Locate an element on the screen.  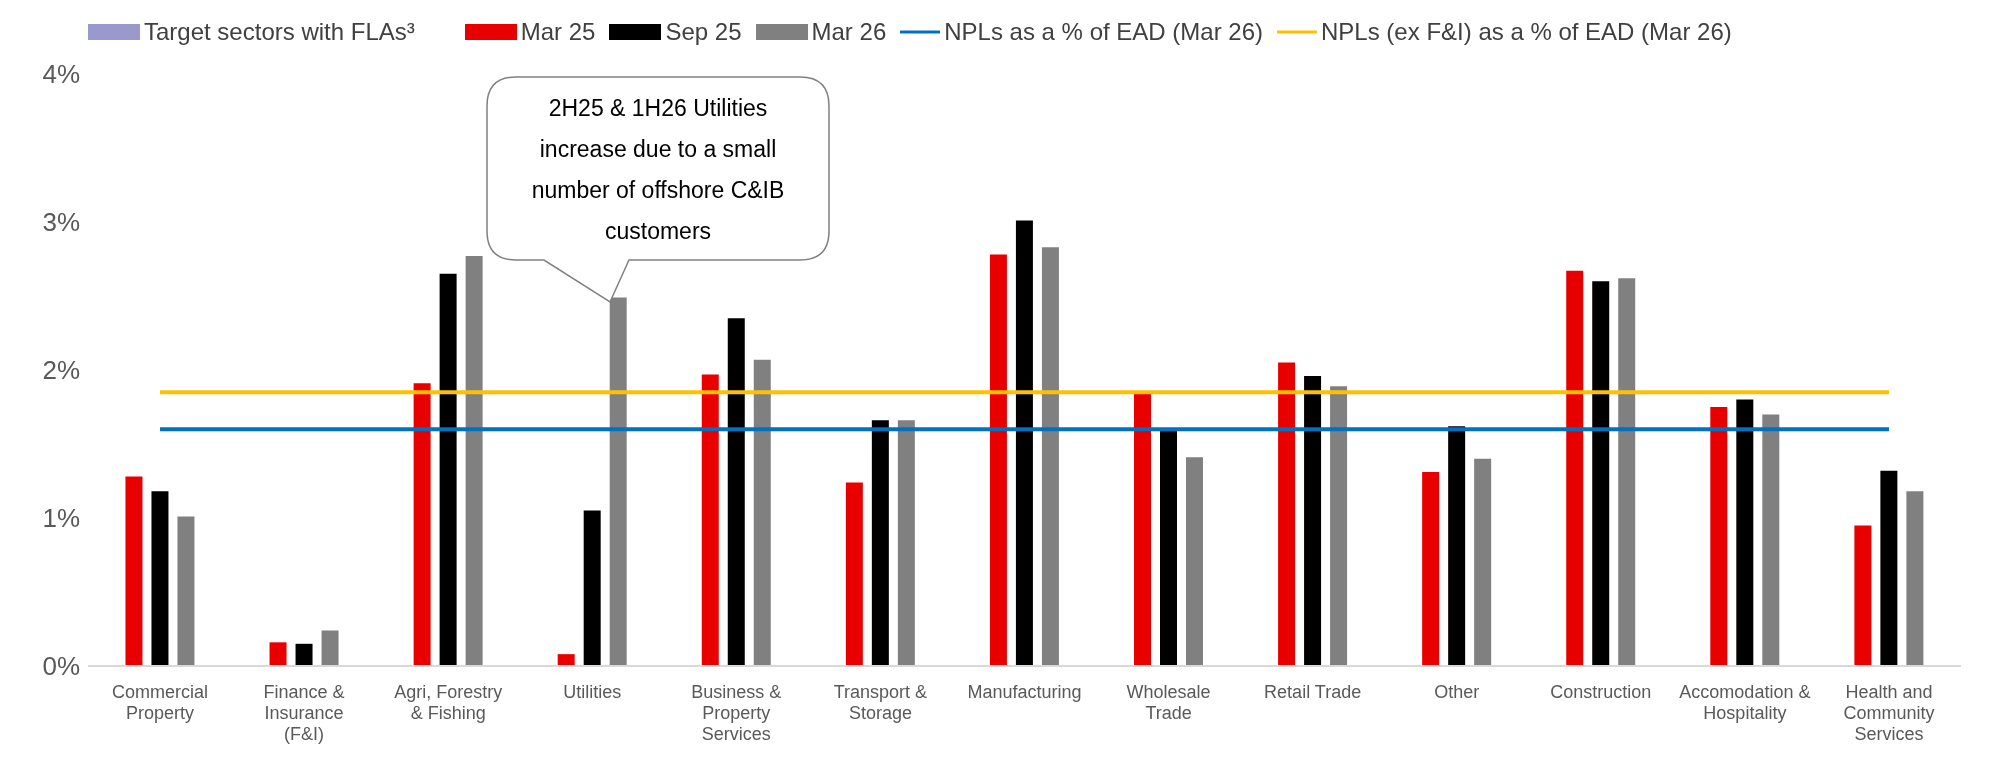
legend-label: Sep 25 is located at coordinates (703, 32).